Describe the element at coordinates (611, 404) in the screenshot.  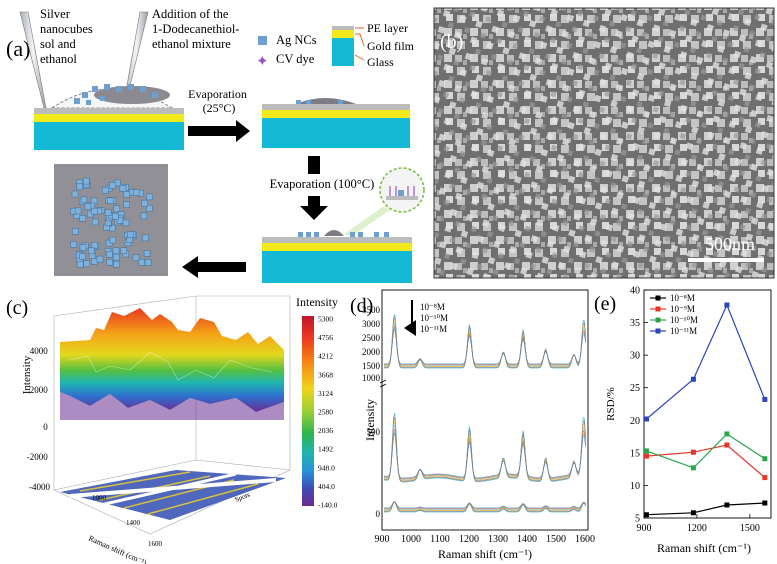
I see `y-axis-label: RSD/%` at that location.